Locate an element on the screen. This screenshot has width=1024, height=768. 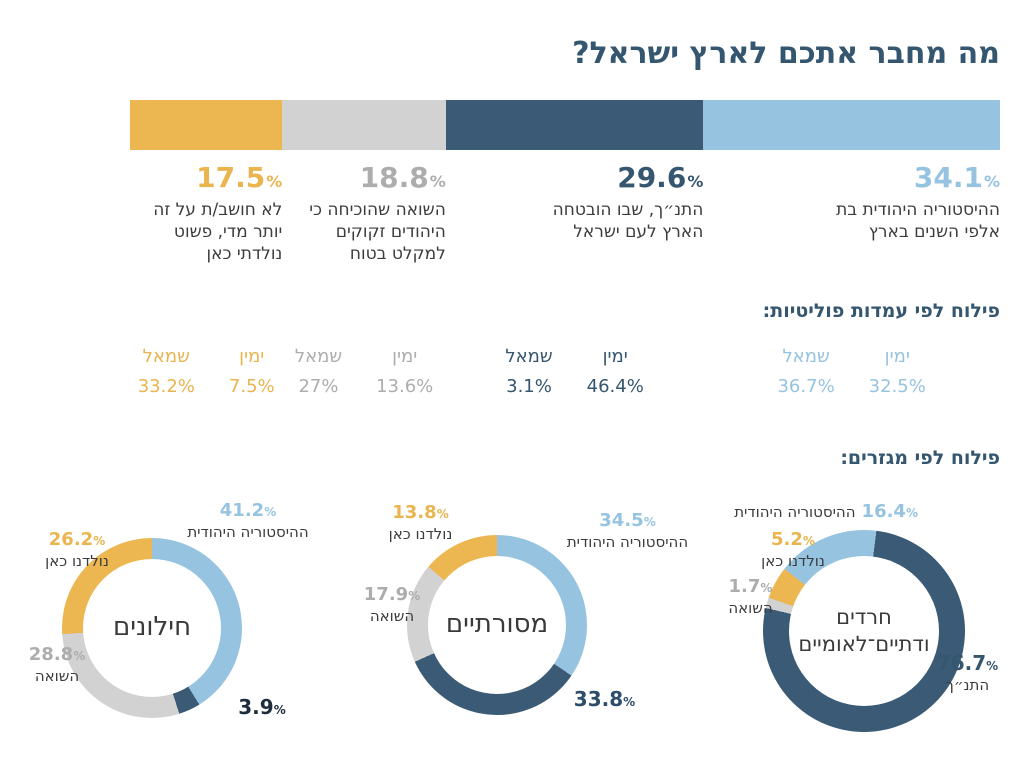
donut-haredi-title: חרדים ודתיים־לאומיים is located at coordinates (864, 630).